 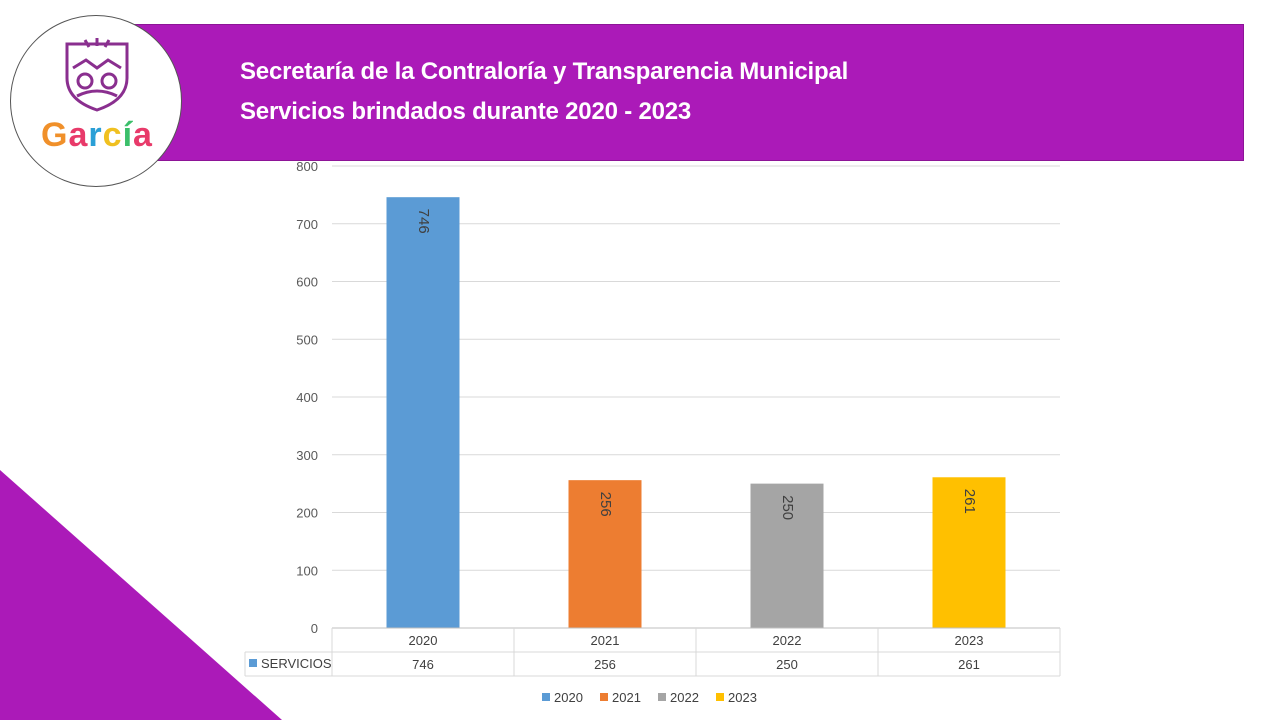 I want to click on legend-label: 2022, so click(x=684, y=697).